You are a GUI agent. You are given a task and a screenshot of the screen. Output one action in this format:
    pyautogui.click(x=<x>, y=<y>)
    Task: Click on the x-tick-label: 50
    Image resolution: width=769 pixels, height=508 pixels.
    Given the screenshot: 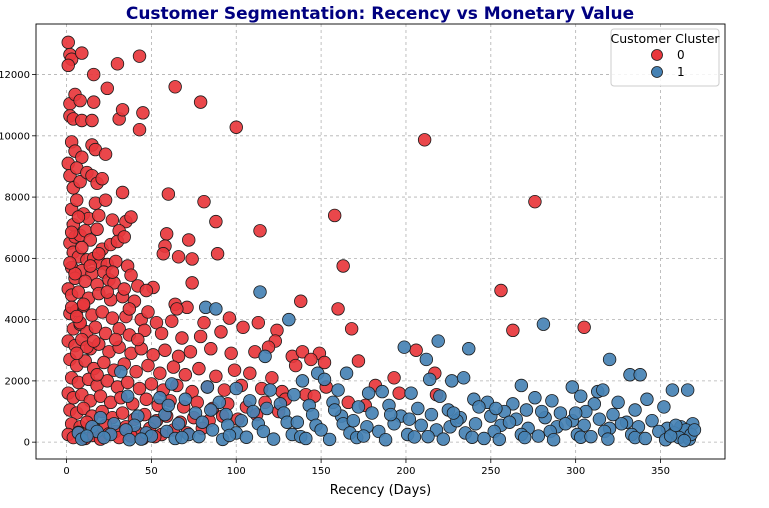 What is the action you would take?
    pyautogui.click(x=151, y=471)
    